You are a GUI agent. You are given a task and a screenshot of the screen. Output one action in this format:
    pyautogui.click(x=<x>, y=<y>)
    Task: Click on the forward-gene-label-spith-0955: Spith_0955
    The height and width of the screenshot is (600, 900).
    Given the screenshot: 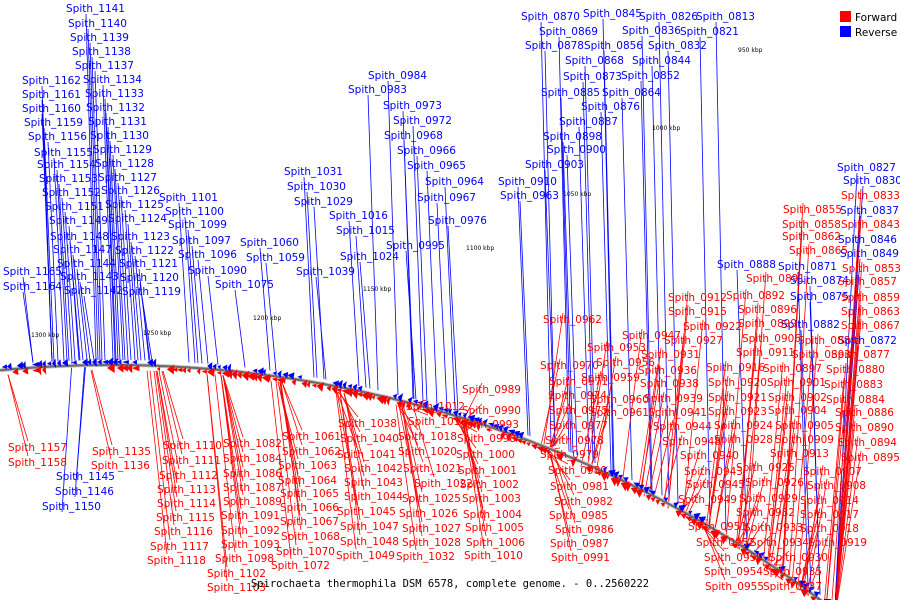 What is the action you would take?
    pyautogui.click(x=734, y=587)
    